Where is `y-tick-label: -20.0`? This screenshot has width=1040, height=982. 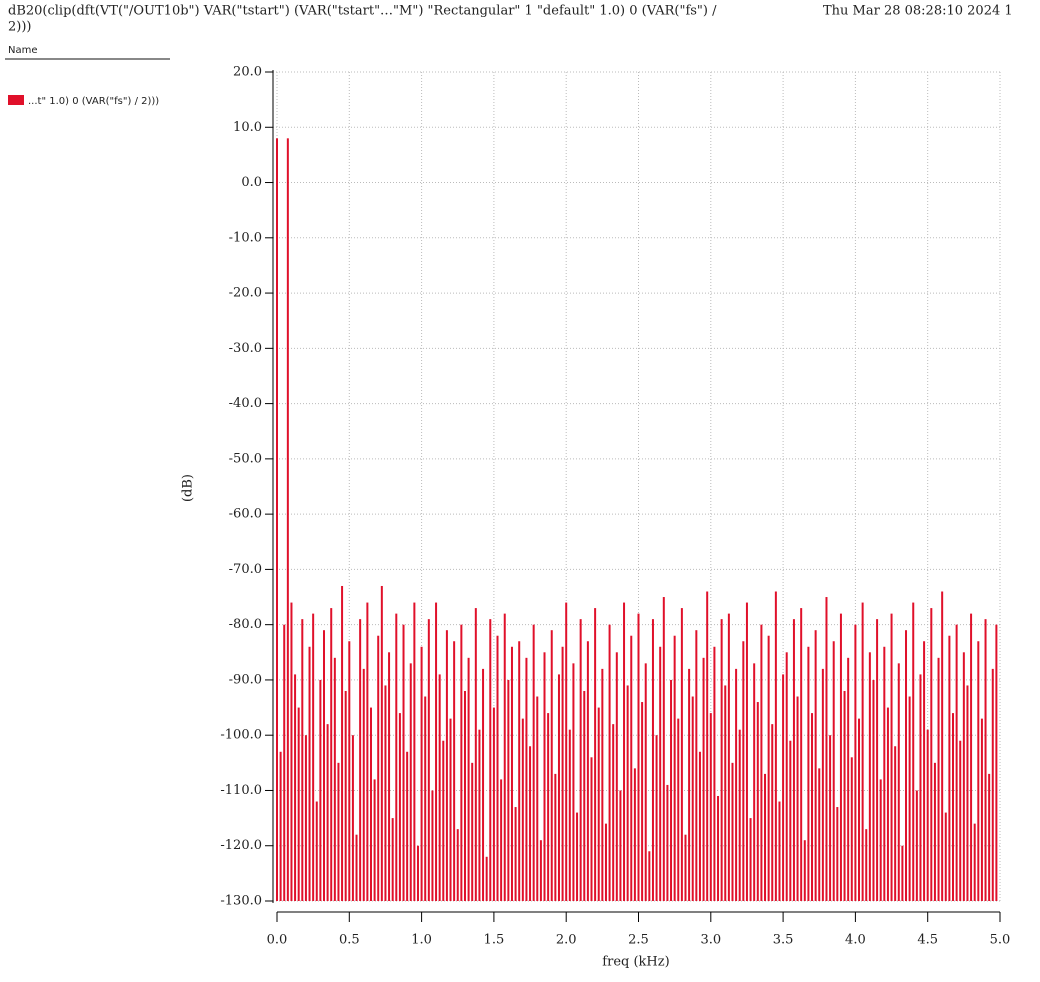 y-tick-label: -20.0 is located at coordinates (245, 293).